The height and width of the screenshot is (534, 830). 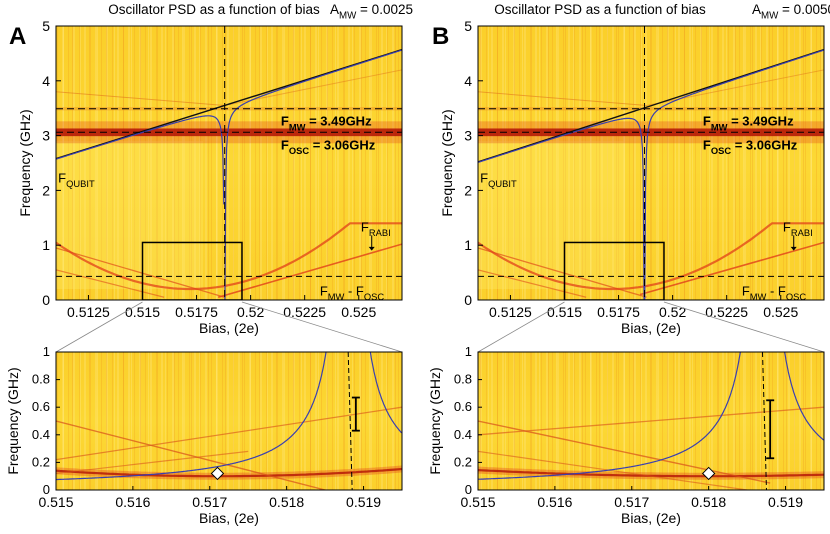 I want to click on label-f-mw: FMW = 3.49GHz, so click(x=748, y=123).